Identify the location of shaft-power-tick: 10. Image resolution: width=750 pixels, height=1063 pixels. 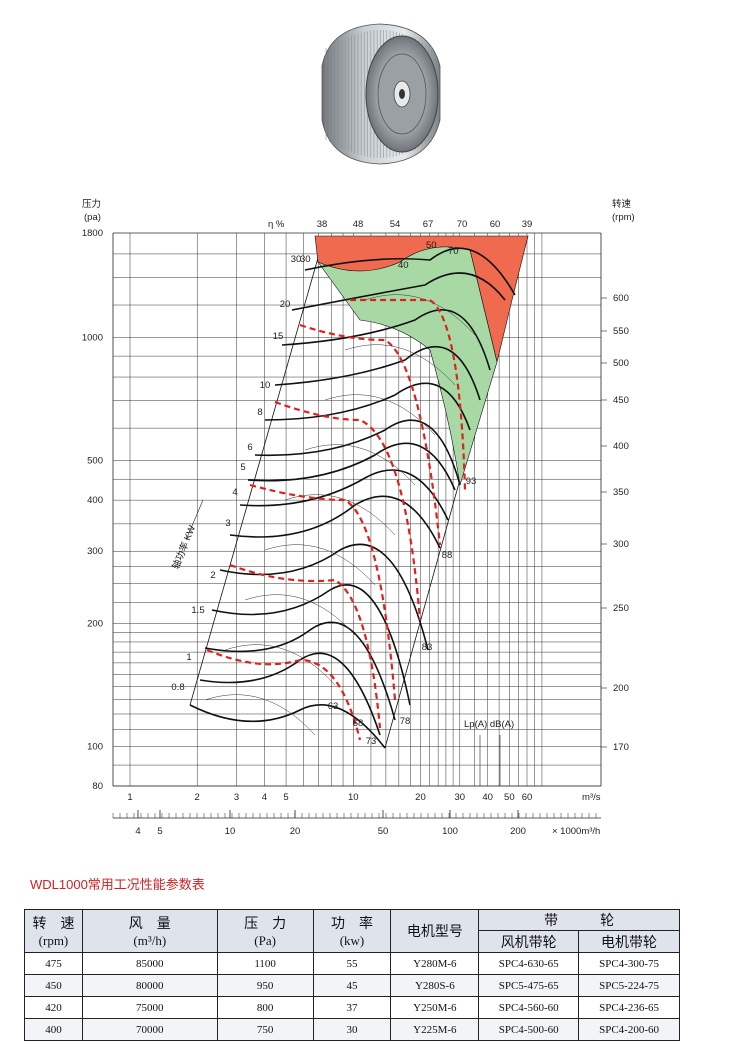
(265, 385).